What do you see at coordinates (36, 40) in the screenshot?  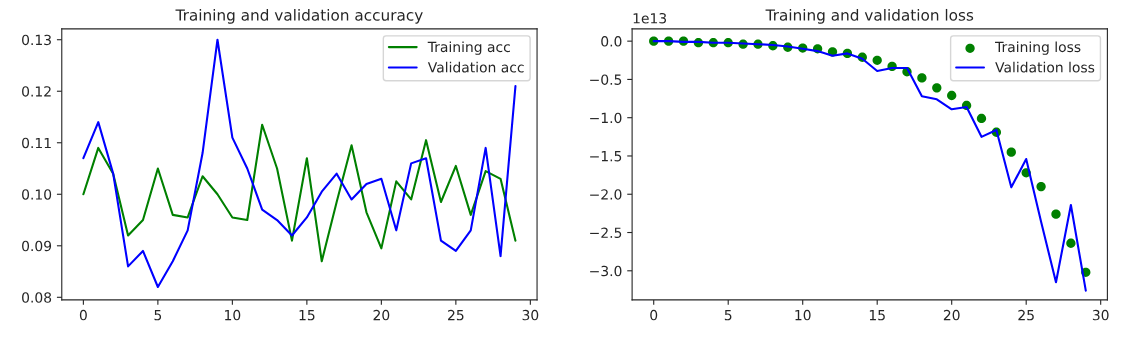 I see `y-tick-label: 0.13` at bounding box center [36, 40].